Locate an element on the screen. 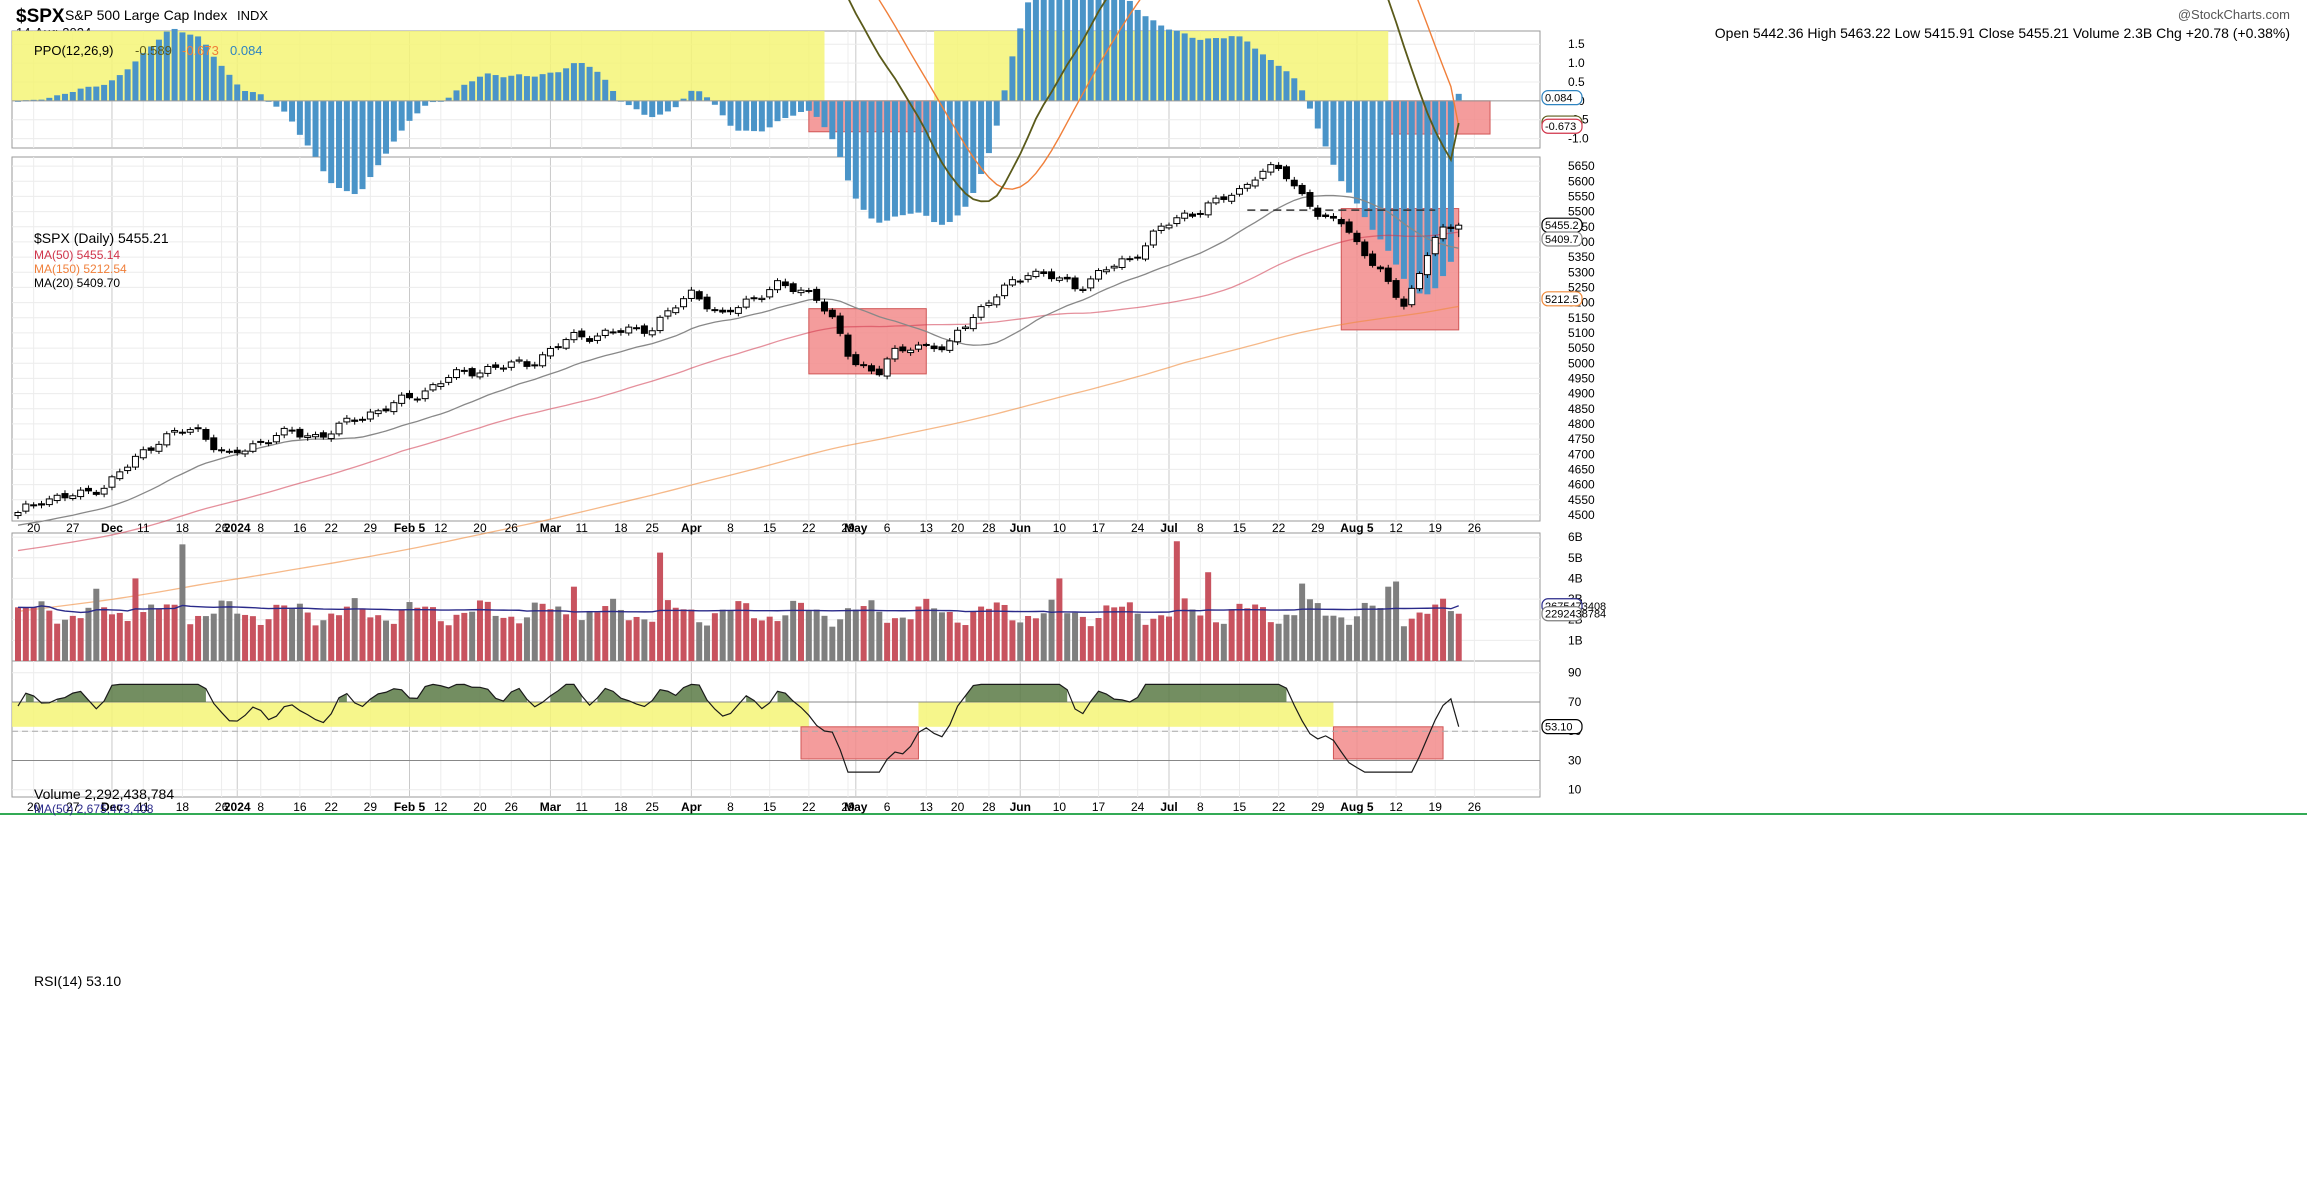  x-tick-label: Feb 5 is located at coordinates (410, 528).